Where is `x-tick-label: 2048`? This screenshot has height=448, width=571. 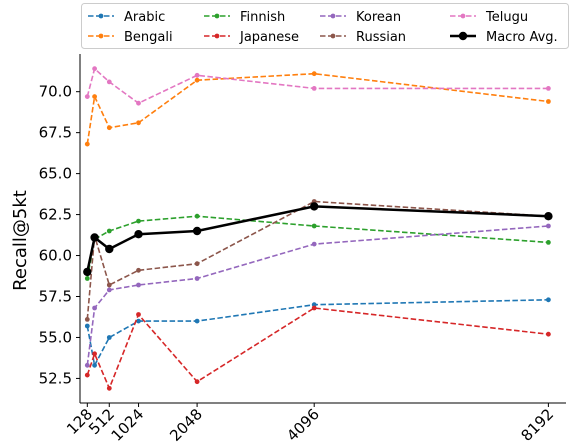 x-tick-label: 2048 is located at coordinates (186, 425).